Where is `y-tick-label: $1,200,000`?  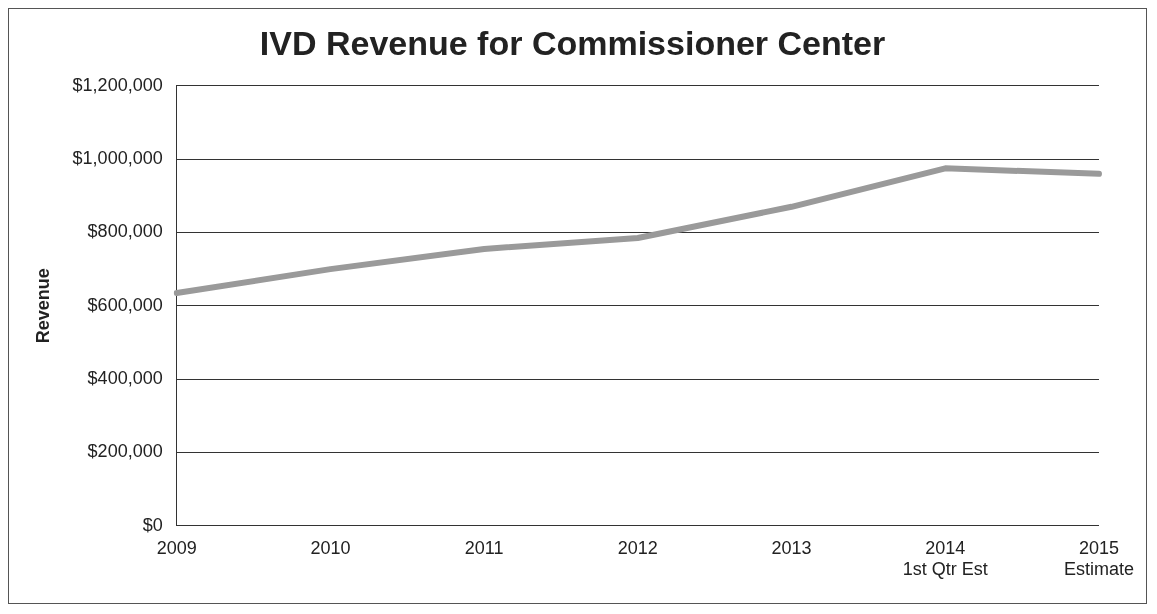
y-tick-label: $1,200,000 is located at coordinates (117, 84).